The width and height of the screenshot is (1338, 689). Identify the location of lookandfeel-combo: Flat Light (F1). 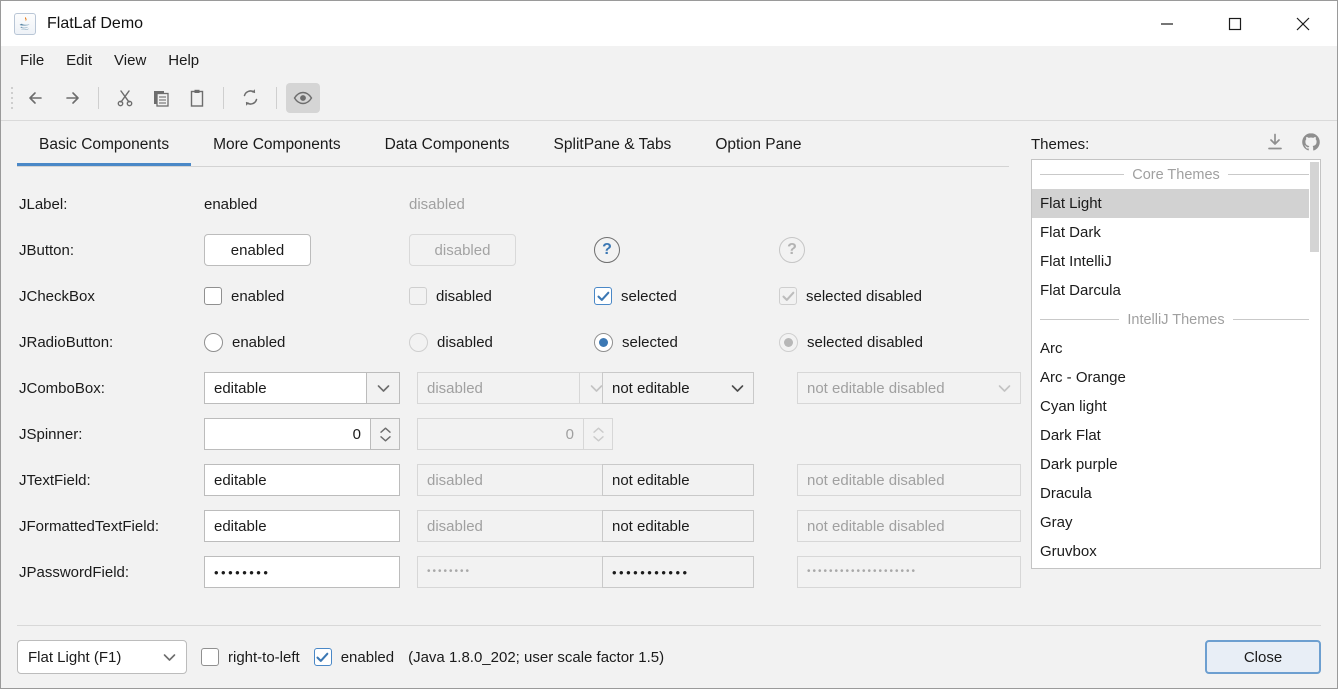
(102, 657).